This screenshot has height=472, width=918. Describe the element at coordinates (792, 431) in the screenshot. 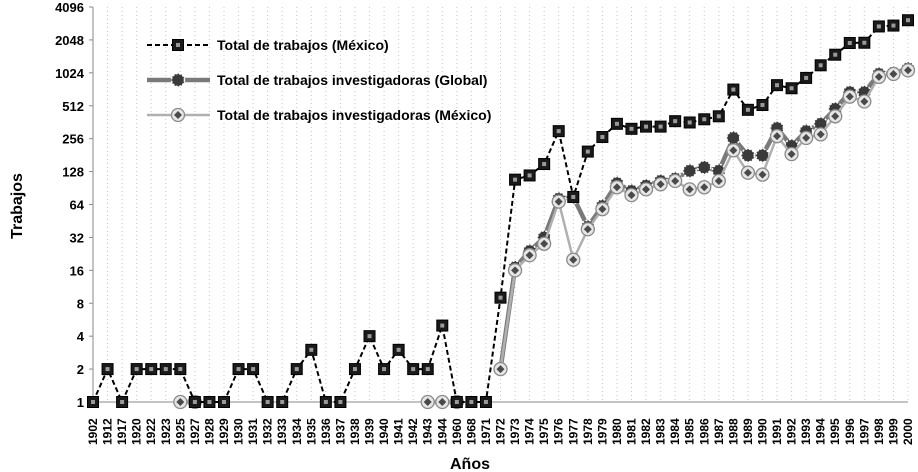

I see `x-tick-label: 1992` at that location.